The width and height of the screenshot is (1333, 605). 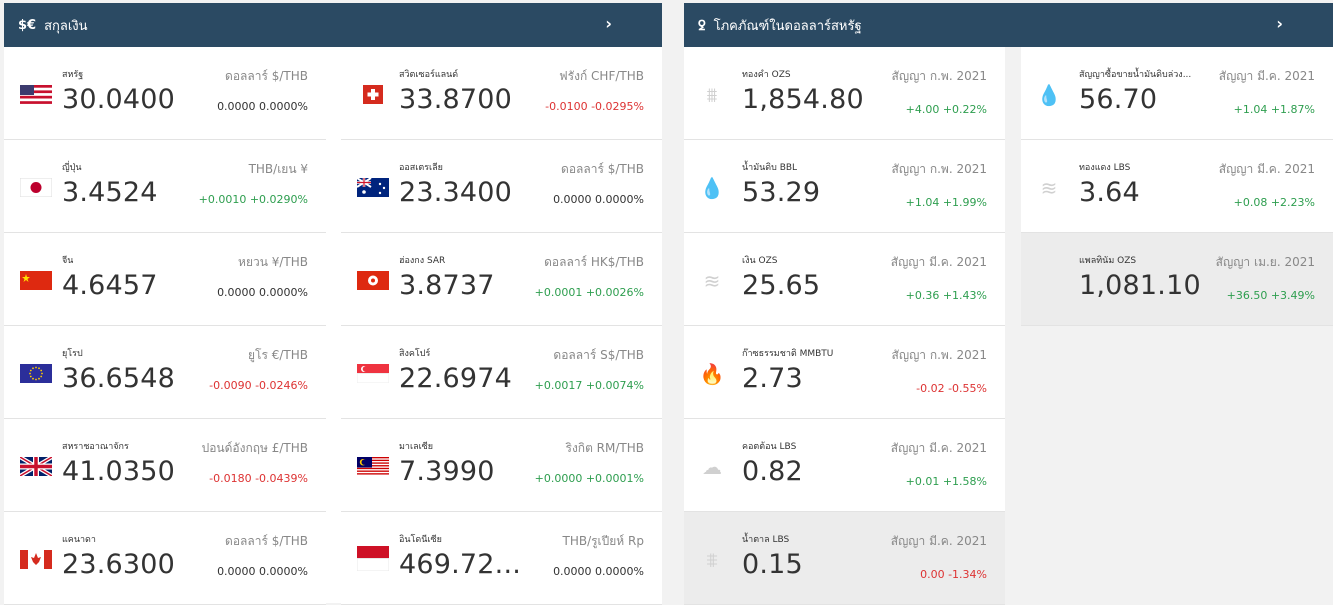 What do you see at coordinates (951, 388) in the screenshot?
I see `commodity-change: -0.02 -0.55%` at bounding box center [951, 388].